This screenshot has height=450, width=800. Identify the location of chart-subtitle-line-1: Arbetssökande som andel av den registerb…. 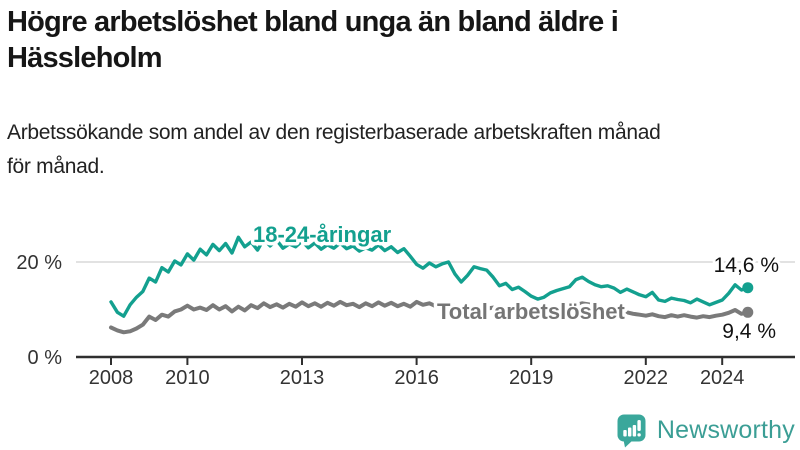
(334, 132).